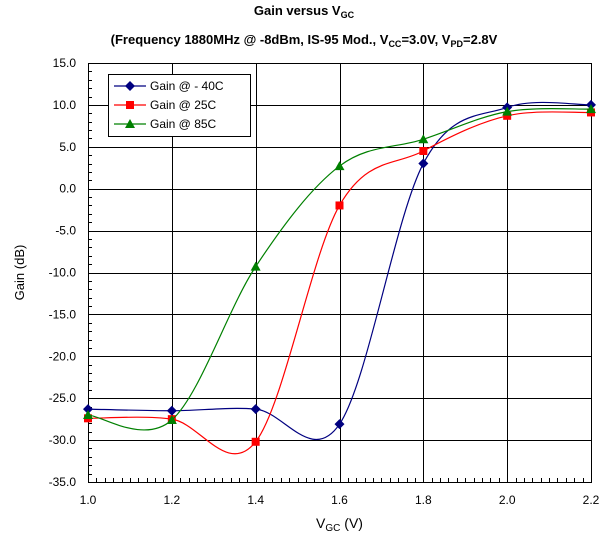 The height and width of the screenshot is (548, 608). I want to click on y-tick-label: -15.0, so click(63, 314).